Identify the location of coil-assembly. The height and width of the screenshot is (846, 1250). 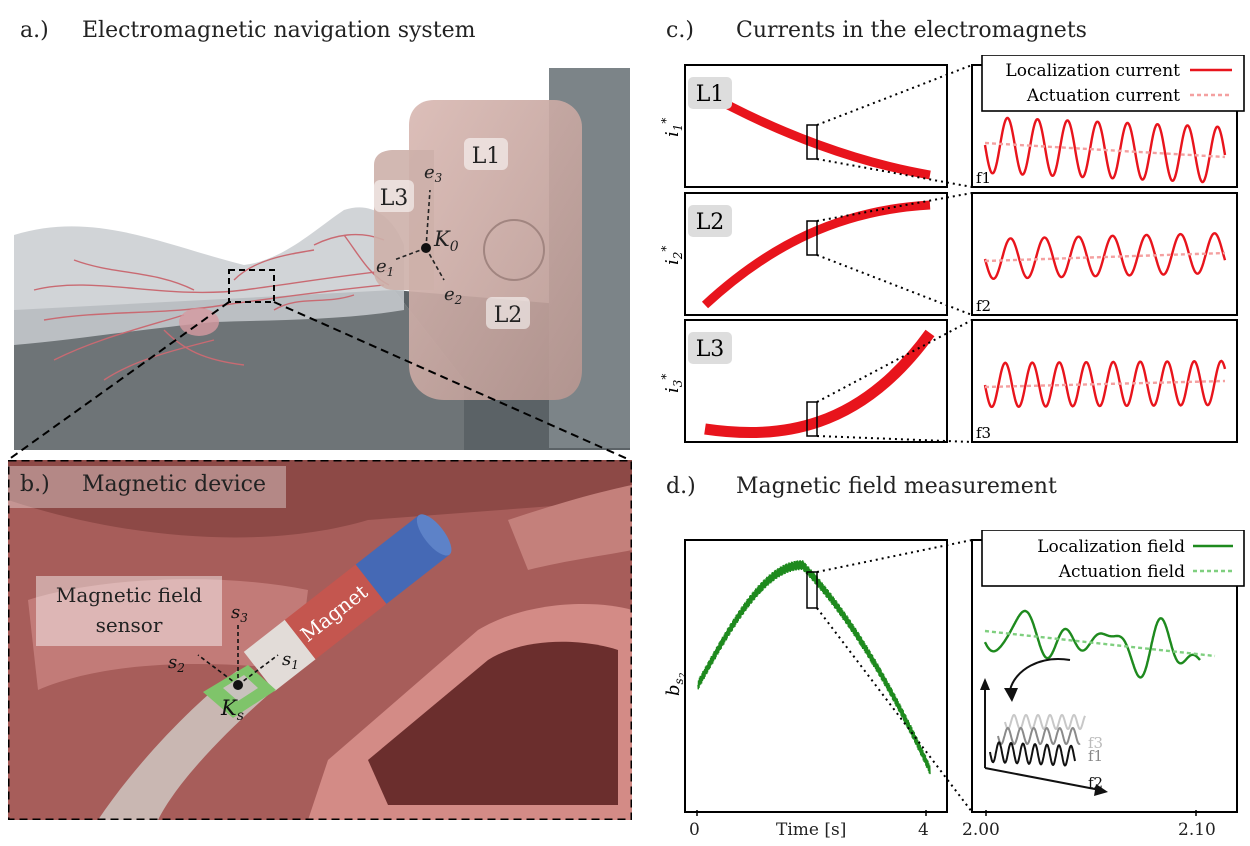
(495, 250).